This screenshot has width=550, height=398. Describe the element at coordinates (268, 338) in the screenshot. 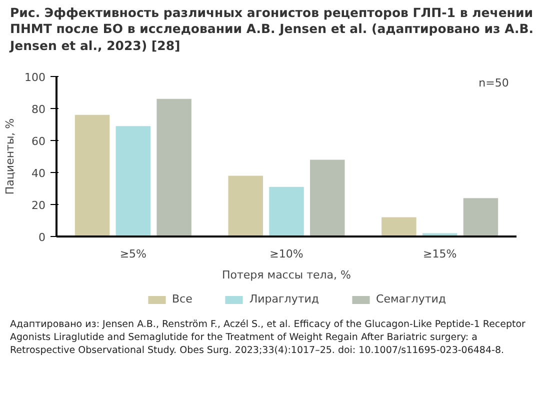

I see `text: Адаптировано из: Jensen A.B., Renström F., Aczél S., et al. Efficacy of the Glucagon-Like Peptide-1 Receptor Agonists Liraglutide and Semaglutide for the Treatment of Weight Regain After Bariatric surgery: a Retrospective Observational Study. Obes Surg. 2023;33(4):1017–25. doi: 10.1007/s11695-023-06484-8.` at that location.